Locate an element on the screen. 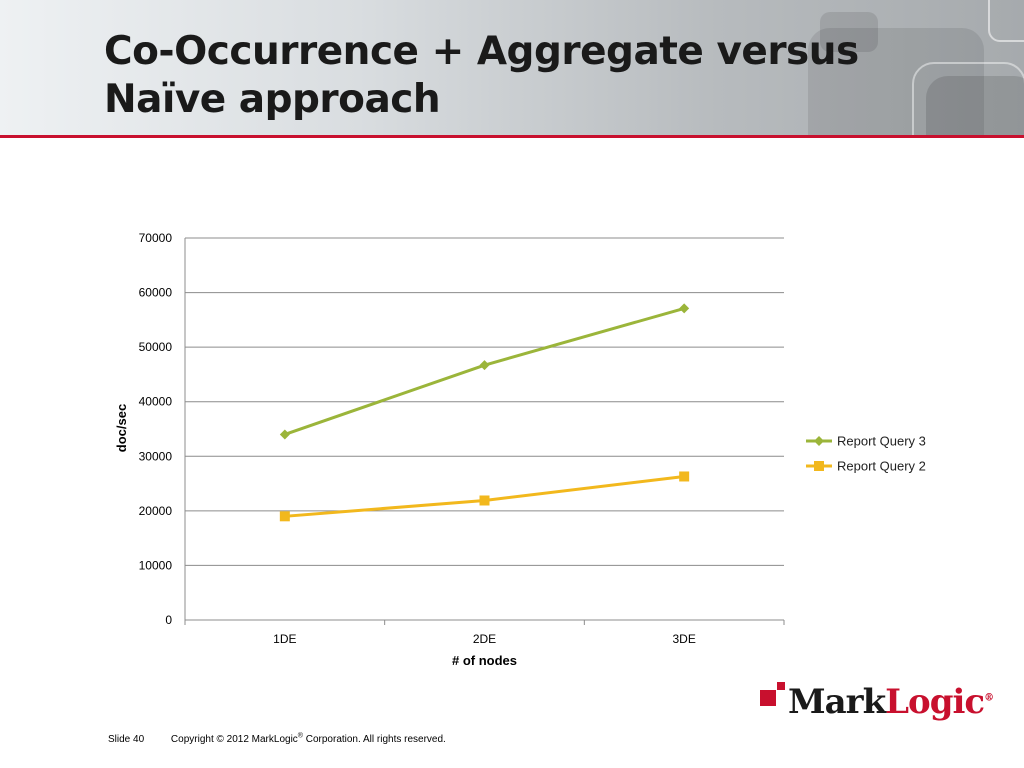 Image resolution: width=1024 pixels, height=768 pixels. y-tick-label: 20000 is located at coordinates (156, 511).